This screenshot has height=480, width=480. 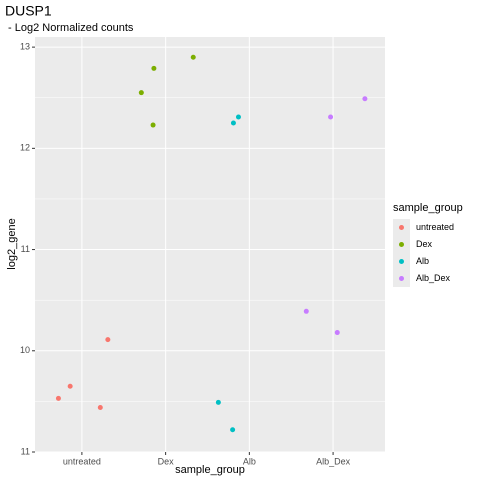 What do you see at coordinates (428, 208) in the screenshot?
I see `legend-title: sample_group` at bounding box center [428, 208].